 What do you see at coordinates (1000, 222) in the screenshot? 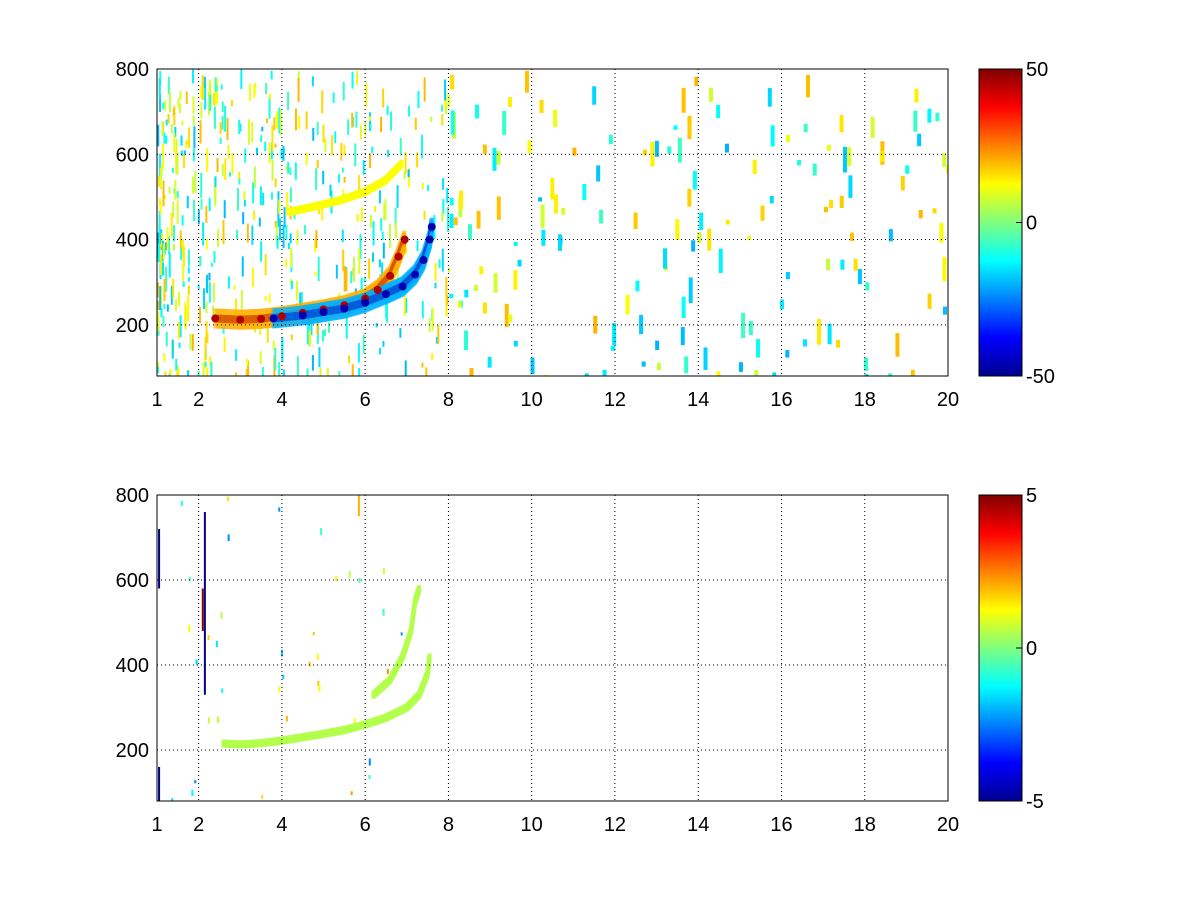
I see `top-colorbar` at bounding box center [1000, 222].